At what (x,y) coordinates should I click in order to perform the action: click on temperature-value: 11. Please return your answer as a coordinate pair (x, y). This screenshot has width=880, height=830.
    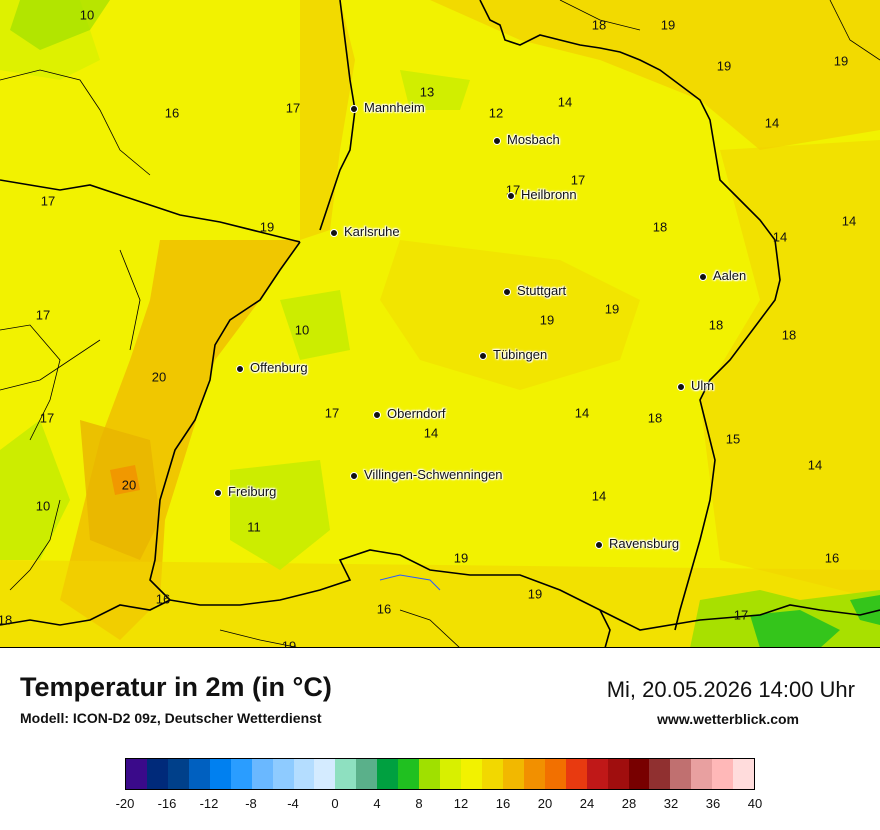
    Looking at the image, I should click on (254, 527).